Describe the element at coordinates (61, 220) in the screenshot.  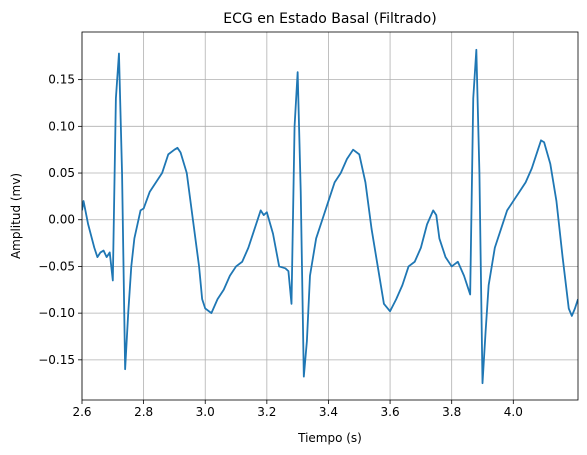
I see `y-tick-label: 0.00` at that location.